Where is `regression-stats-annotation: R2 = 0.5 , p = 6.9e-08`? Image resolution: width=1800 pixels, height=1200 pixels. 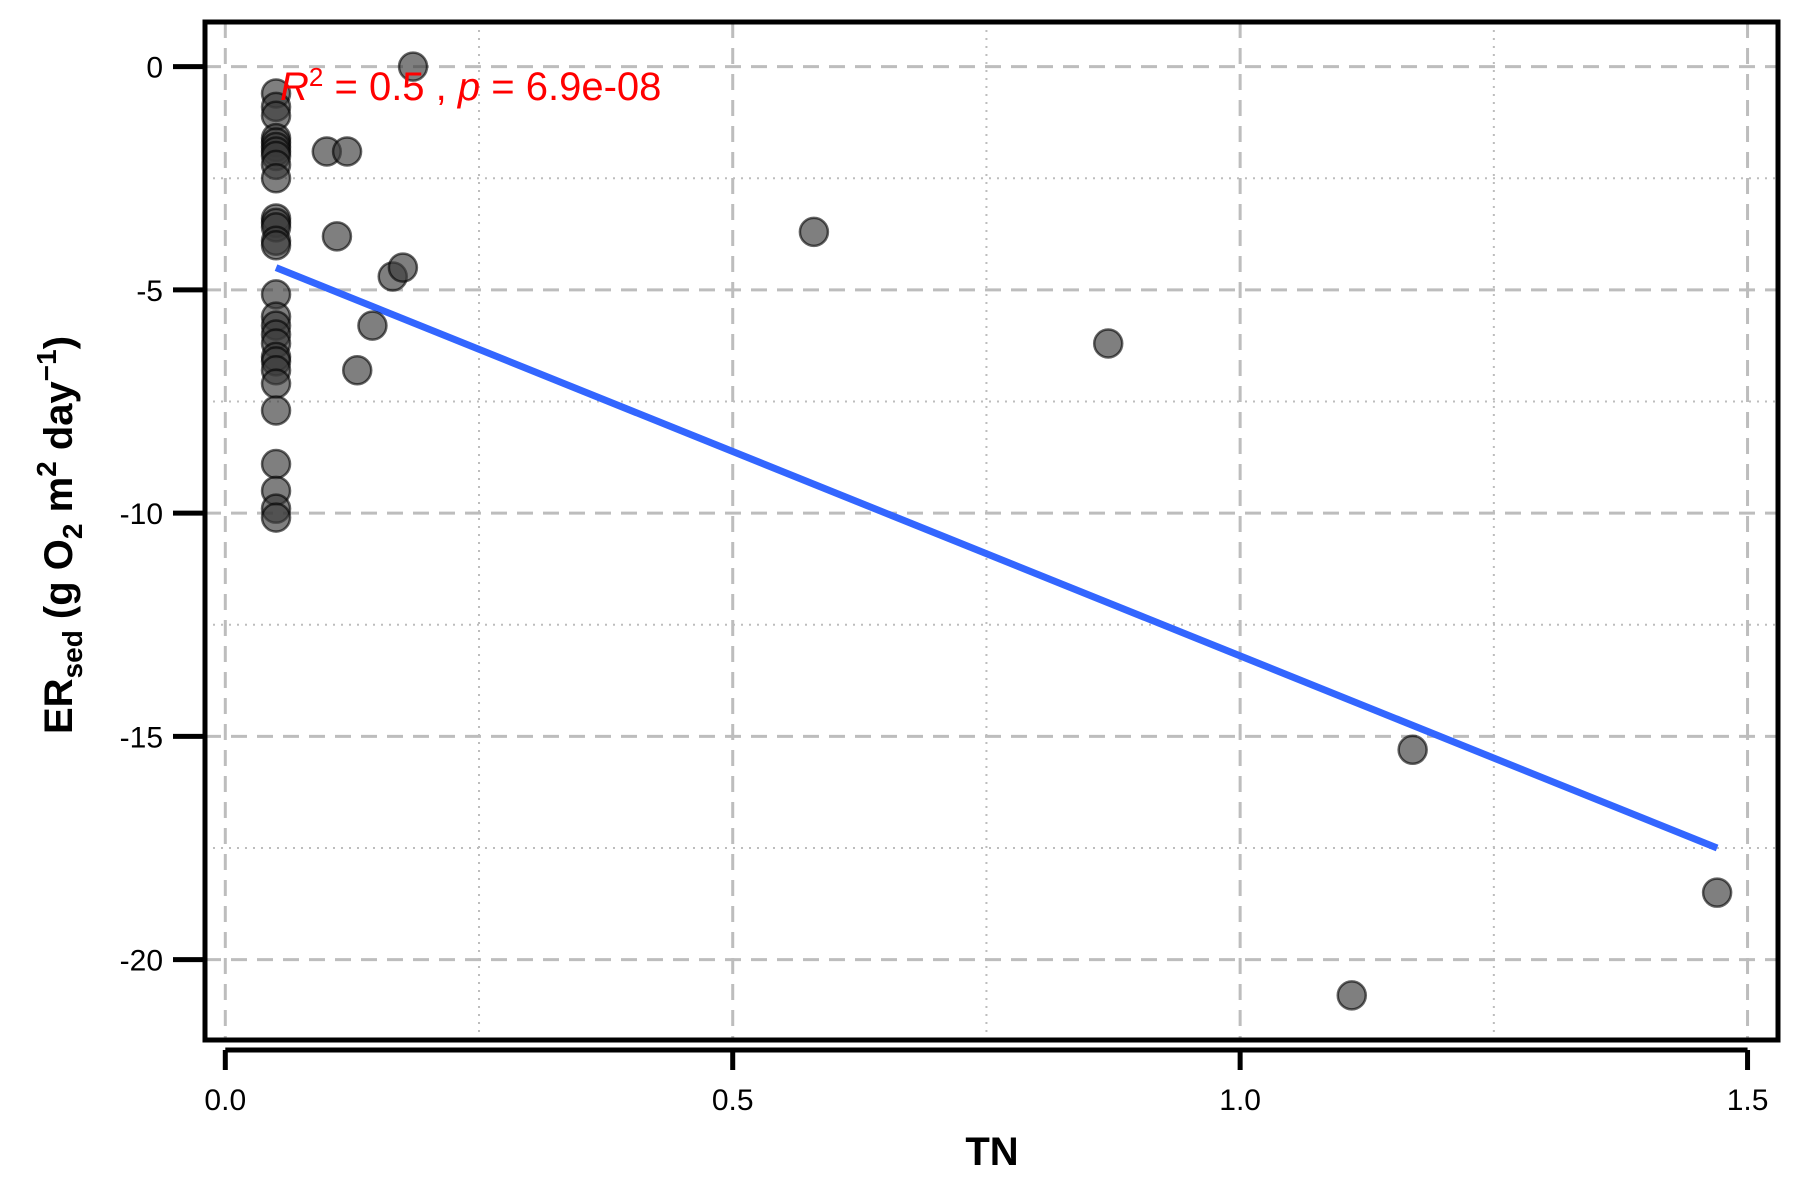 regression-stats-annotation: R2 = 0.5 , p = 6.9e-08 is located at coordinates (470, 85).